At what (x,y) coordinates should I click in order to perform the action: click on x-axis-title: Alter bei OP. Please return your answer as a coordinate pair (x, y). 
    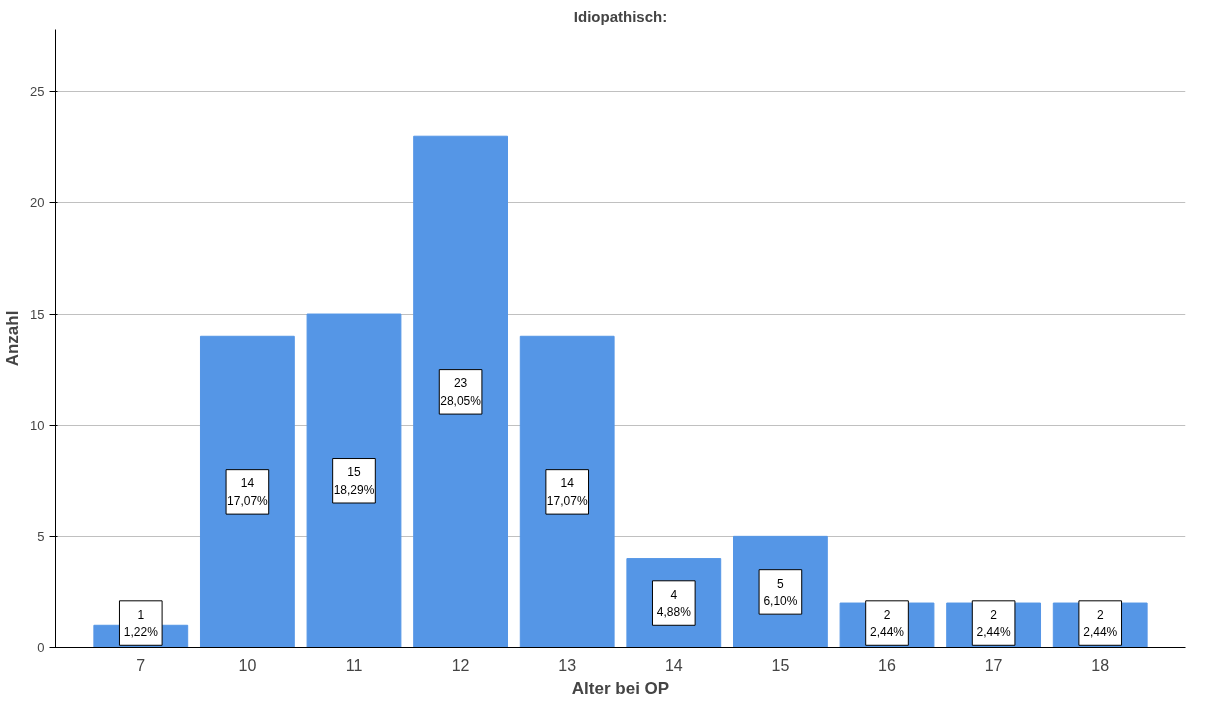
    Looking at the image, I should click on (620, 688).